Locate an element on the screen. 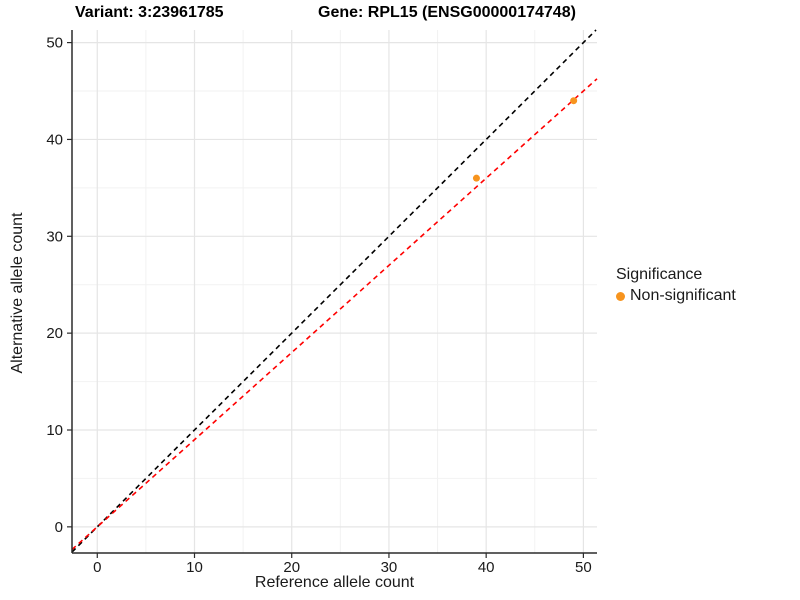 The height and width of the screenshot is (600, 800). y-tick-label: 0 is located at coordinates (59, 527).